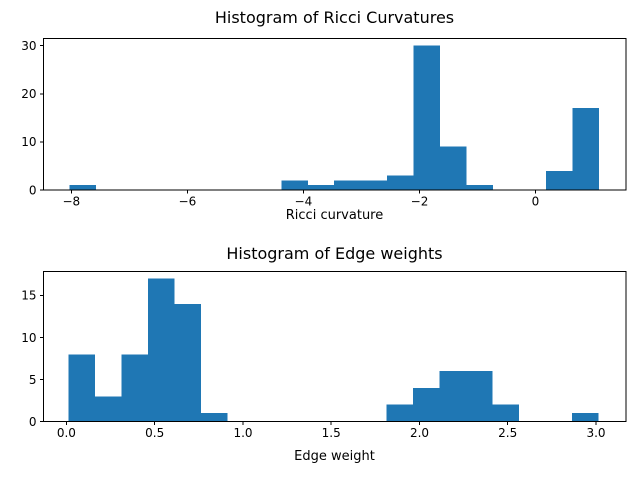 This screenshot has width=640, height=480. What do you see at coordinates (536, 202) in the screenshot?
I see `x-tick-label: 0` at bounding box center [536, 202].